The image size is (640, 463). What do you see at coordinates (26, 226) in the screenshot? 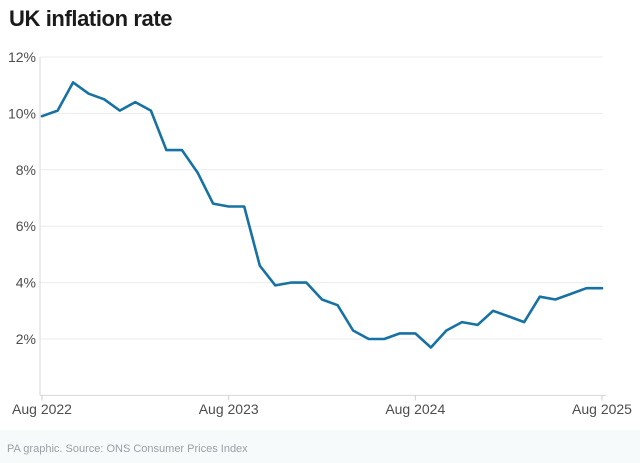
I see `y-tick-label: 6%` at bounding box center [26, 226].